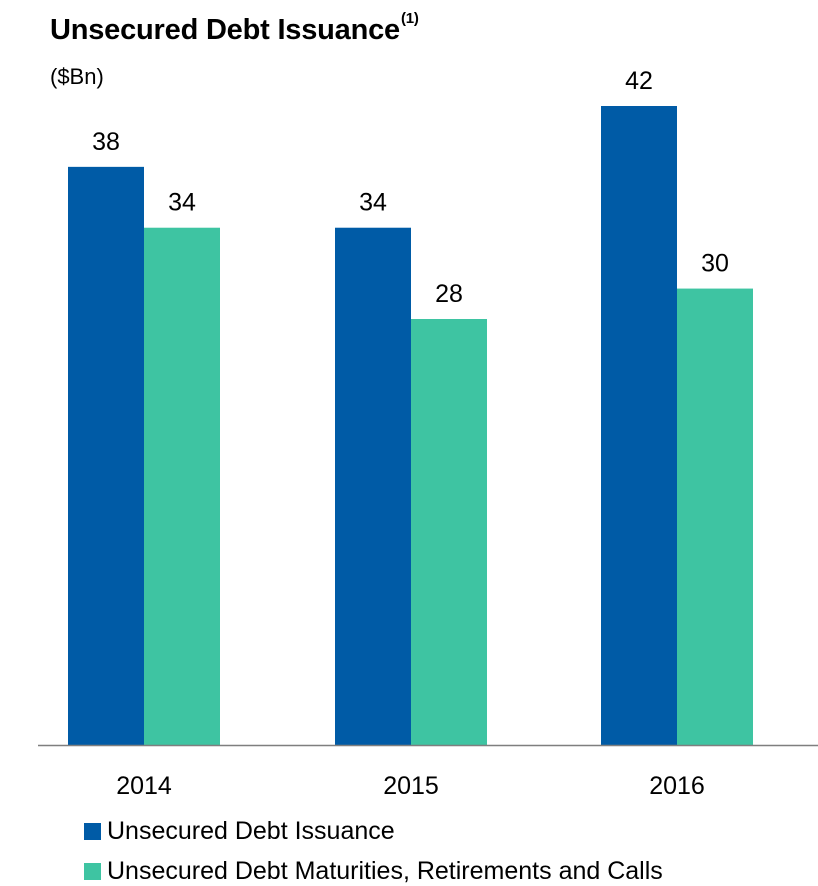 The width and height of the screenshot is (818, 886). Describe the element at coordinates (677, 786) in the screenshot. I see `x-tick-label-2016: 2016` at that location.